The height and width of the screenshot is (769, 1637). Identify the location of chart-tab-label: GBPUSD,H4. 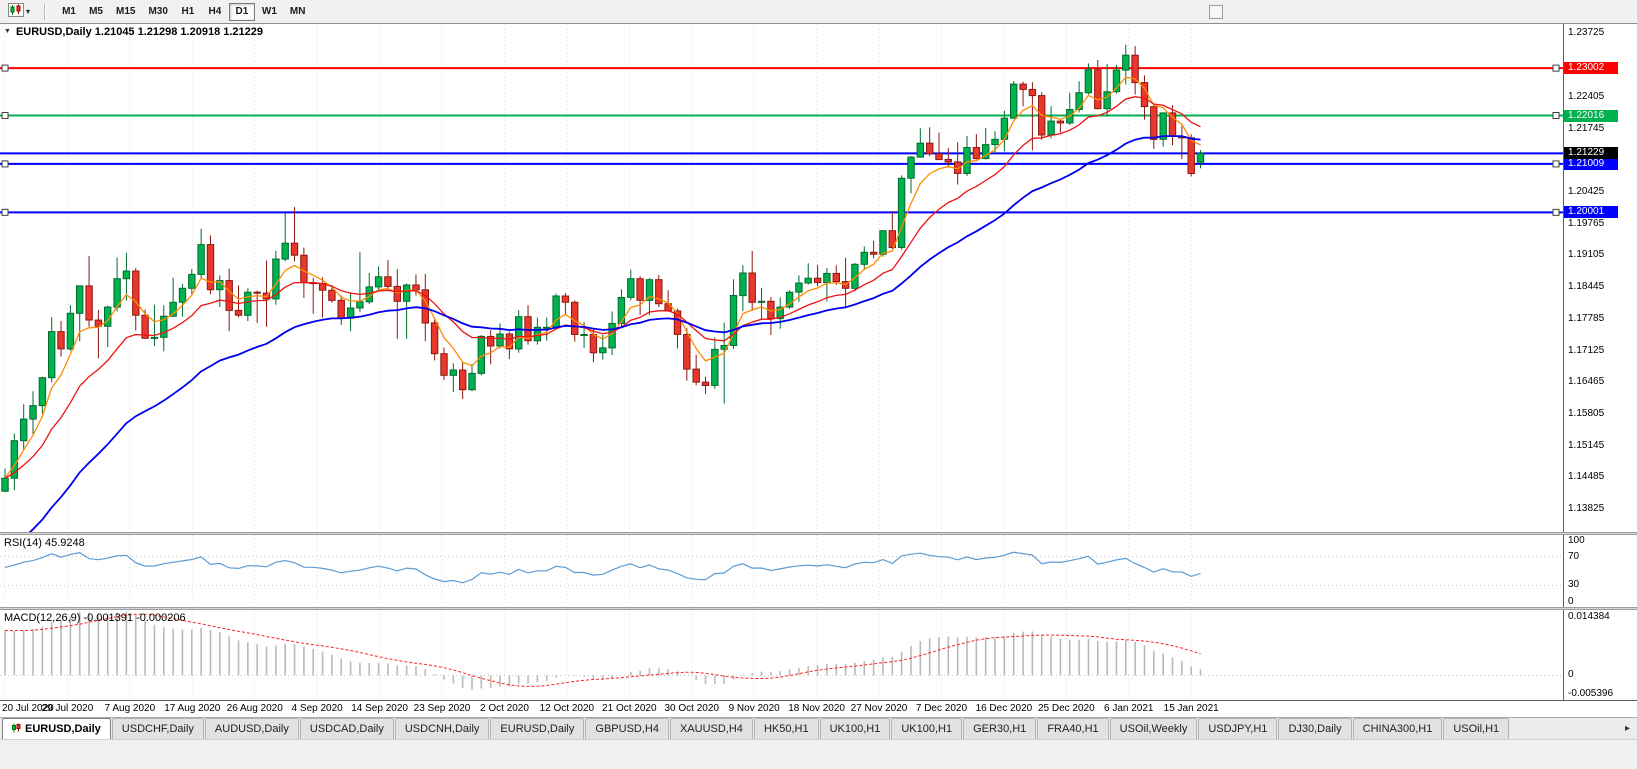
(627, 729).